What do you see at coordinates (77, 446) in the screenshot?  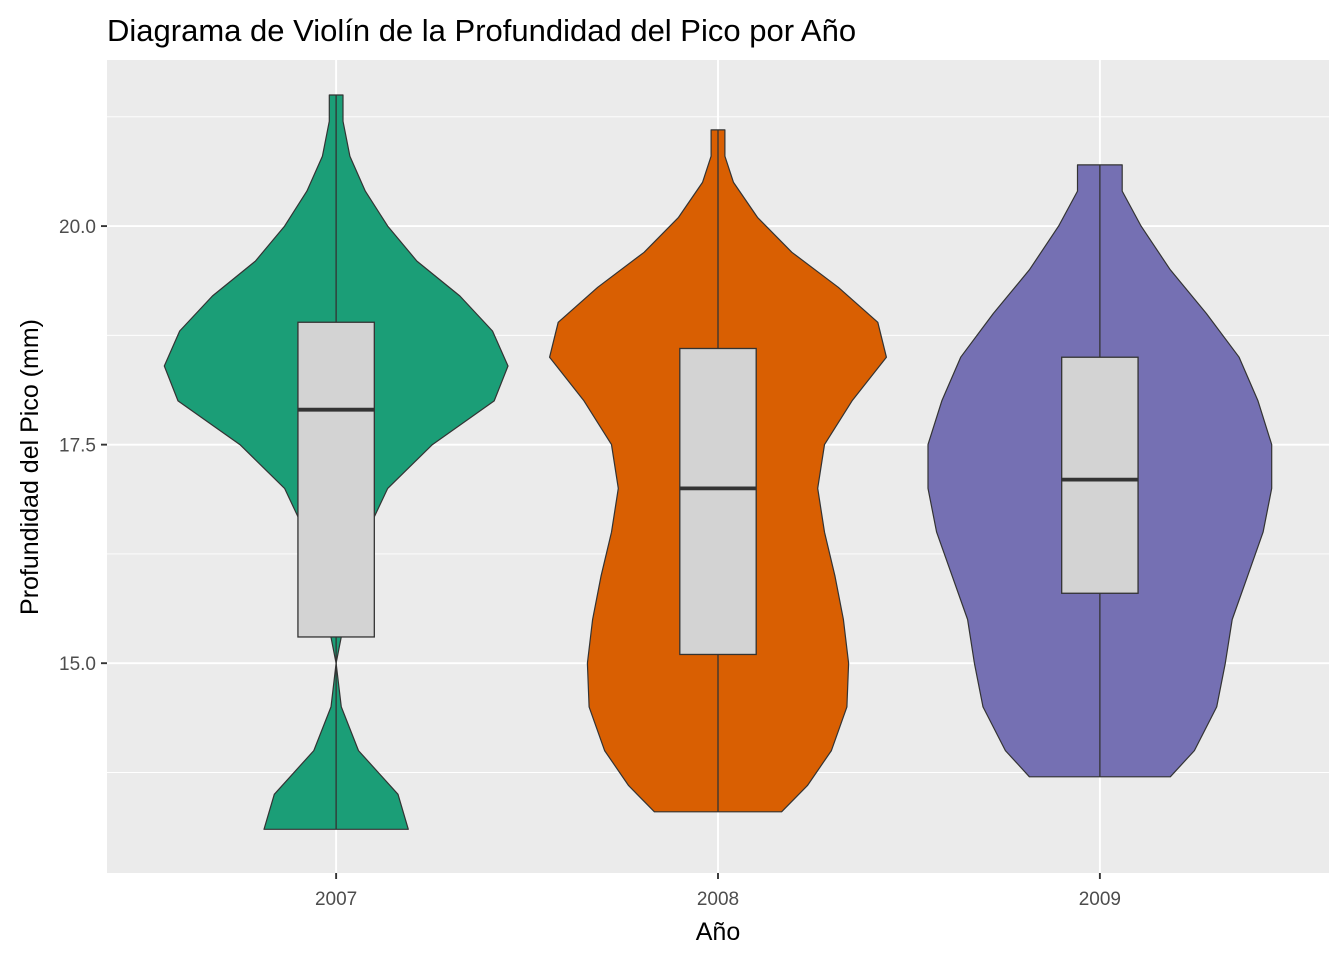 I see `y-tick-label: 17.5` at bounding box center [77, 446].